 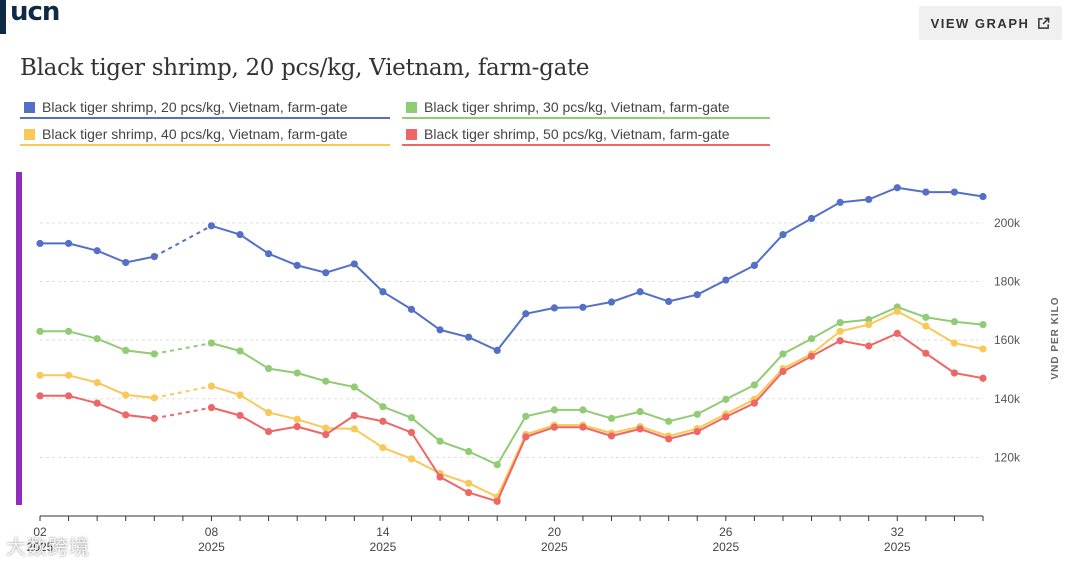 I want to click on y-axis-label: VND PER KILO, so click(x=1055, y=337).